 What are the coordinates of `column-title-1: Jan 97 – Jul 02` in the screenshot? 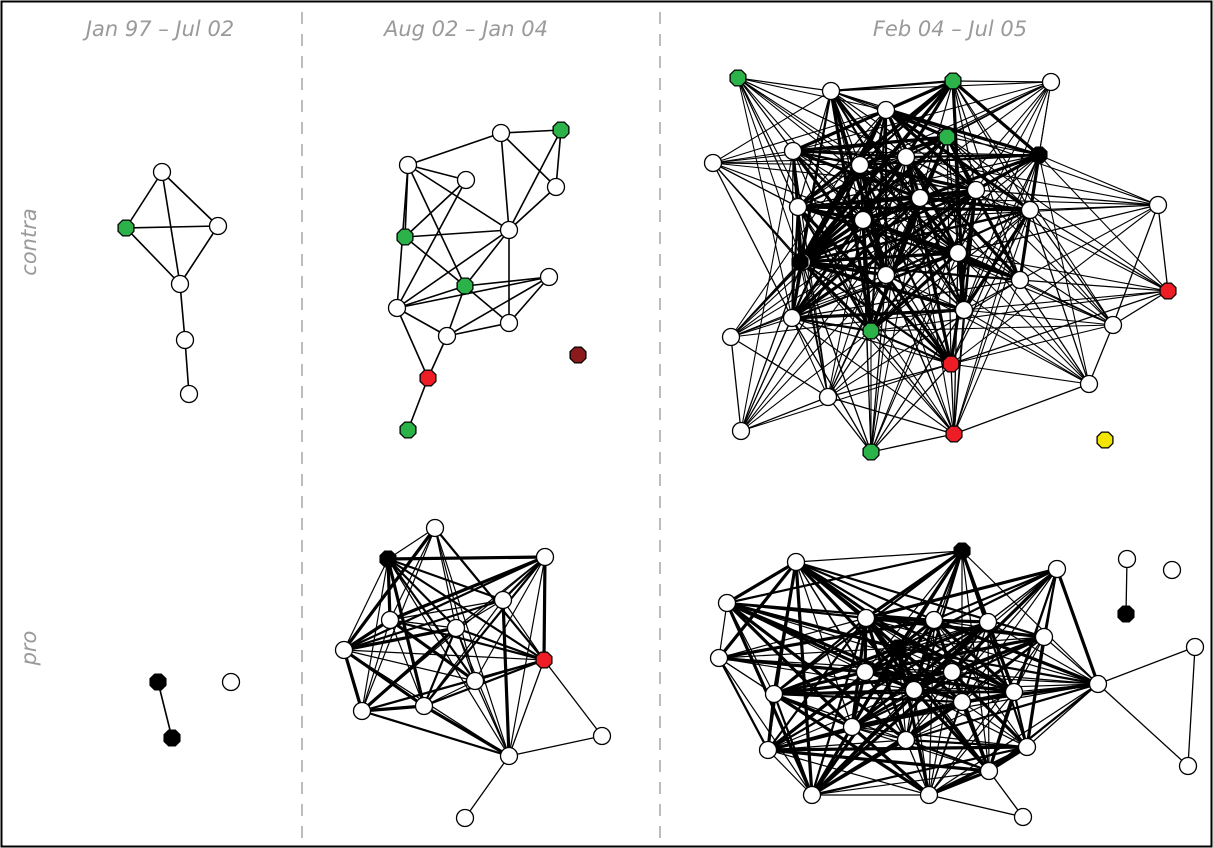 It's located at (158, 29).